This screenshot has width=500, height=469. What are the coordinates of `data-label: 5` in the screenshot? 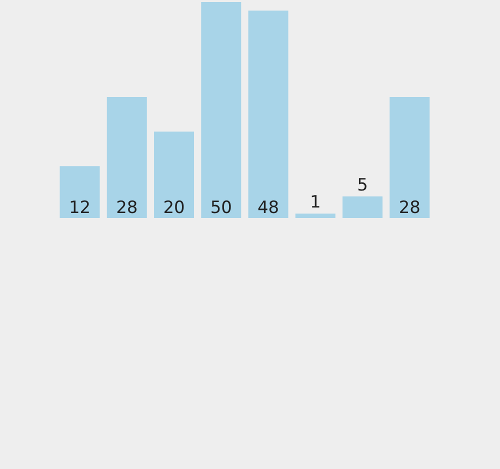 It's located at (362, 185).